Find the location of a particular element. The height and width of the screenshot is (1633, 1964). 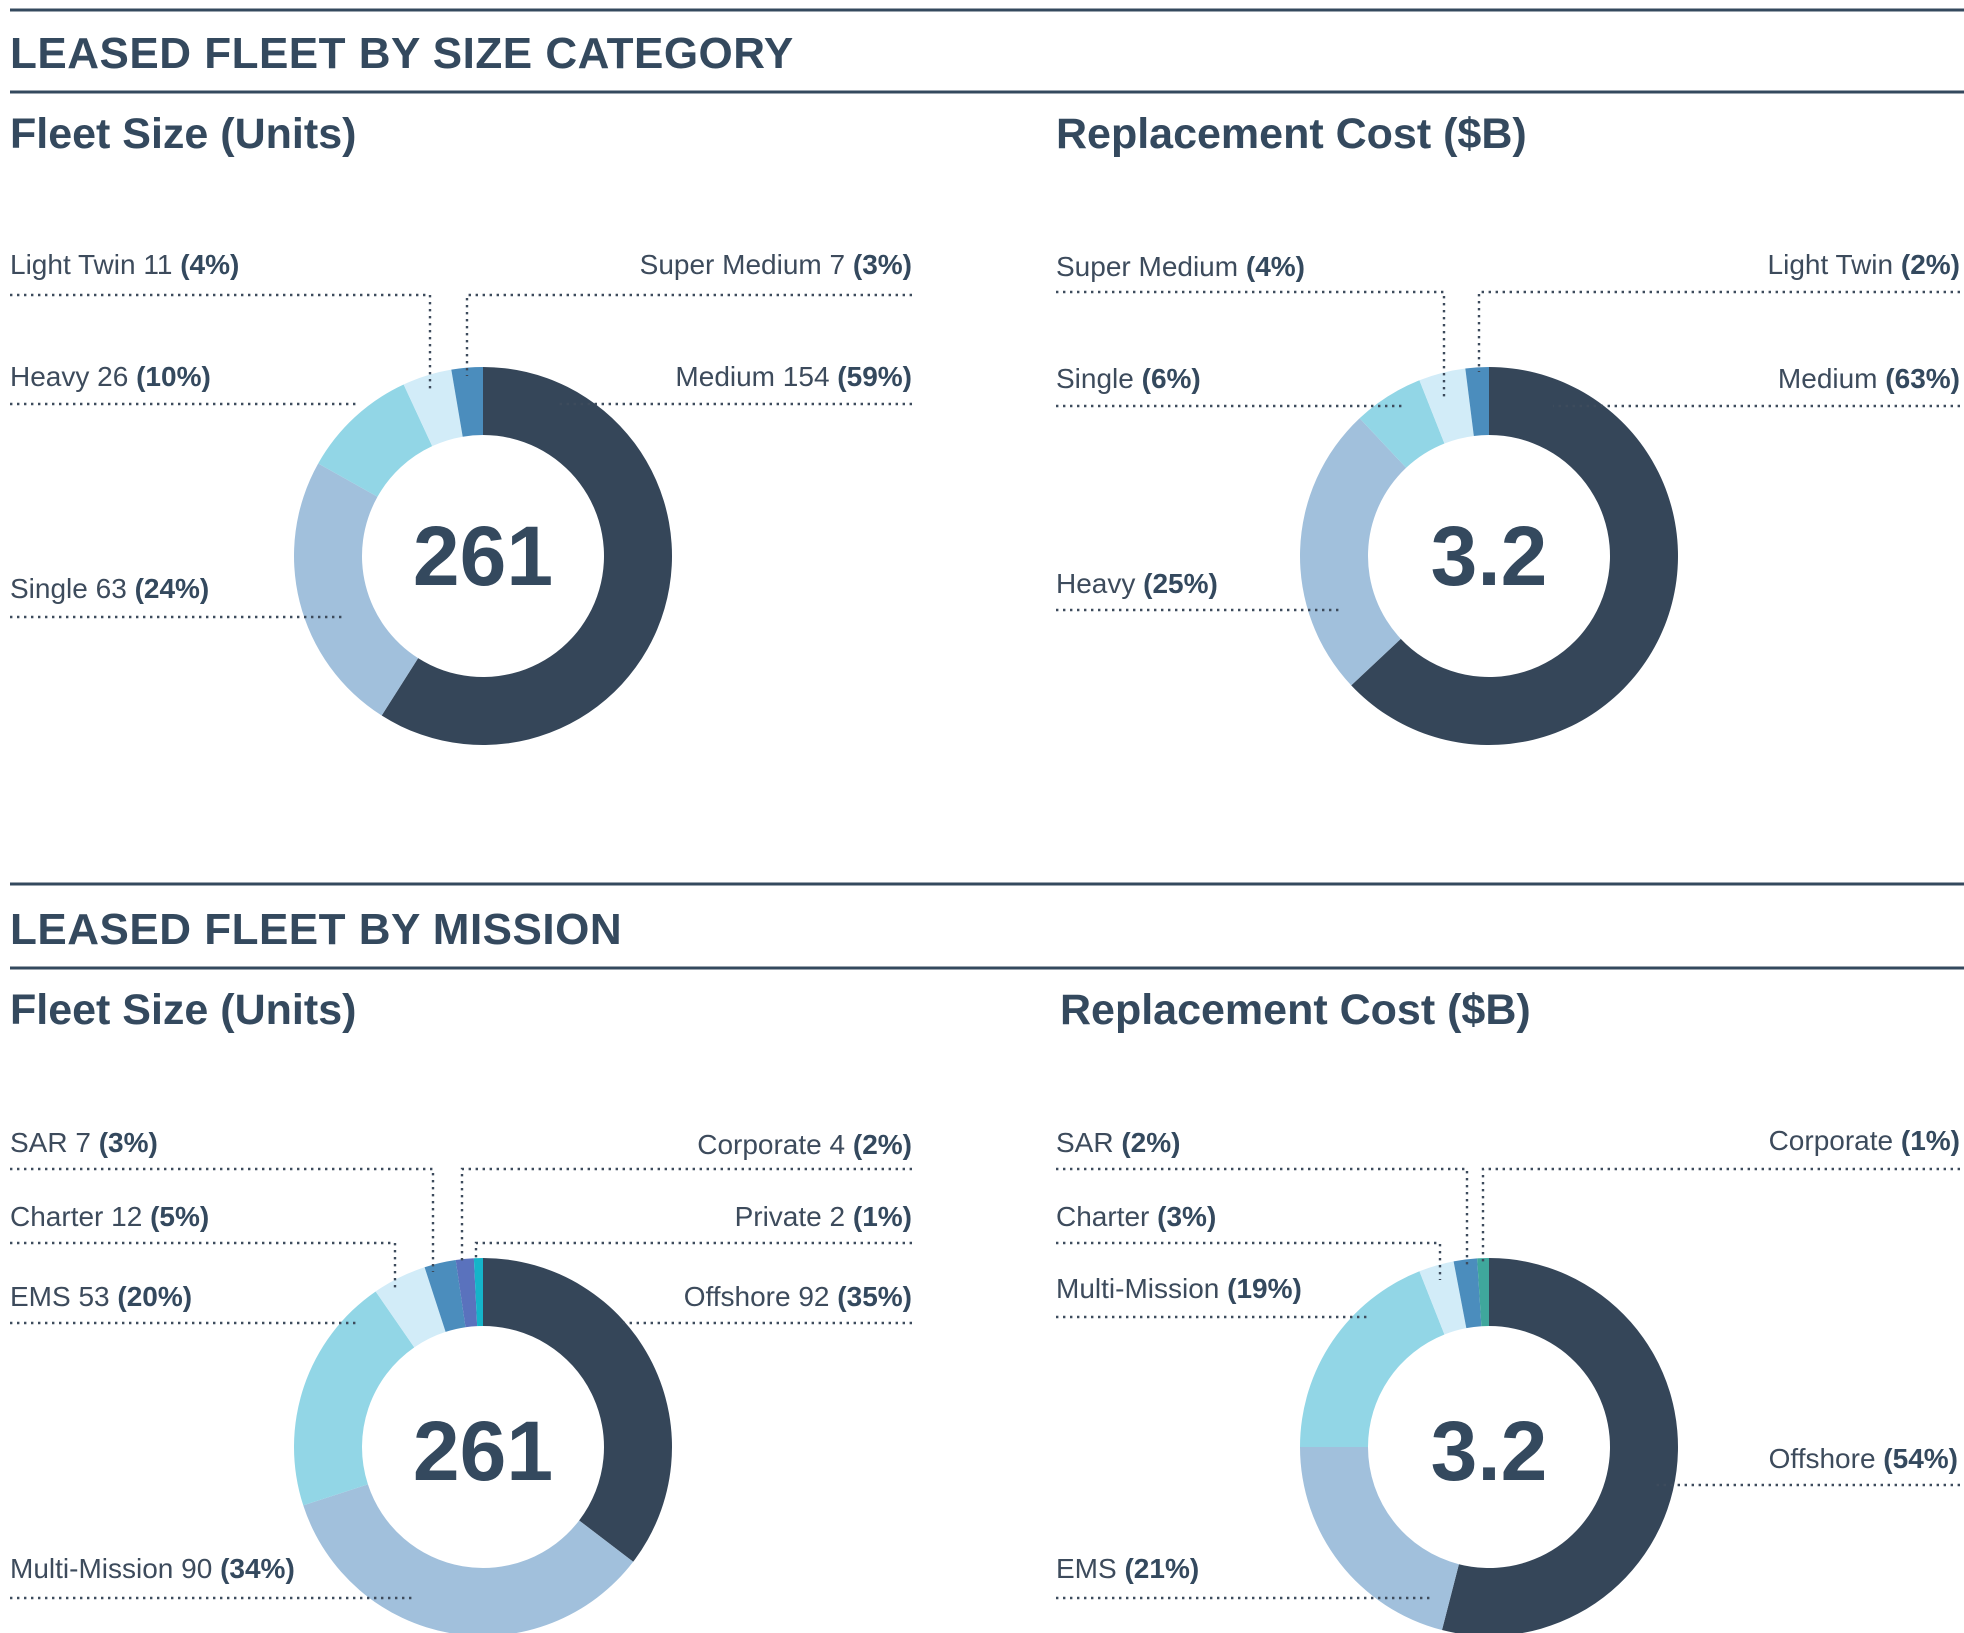

slice-label-ems: EMS (21%) is located at coordinates (1127, 1568).